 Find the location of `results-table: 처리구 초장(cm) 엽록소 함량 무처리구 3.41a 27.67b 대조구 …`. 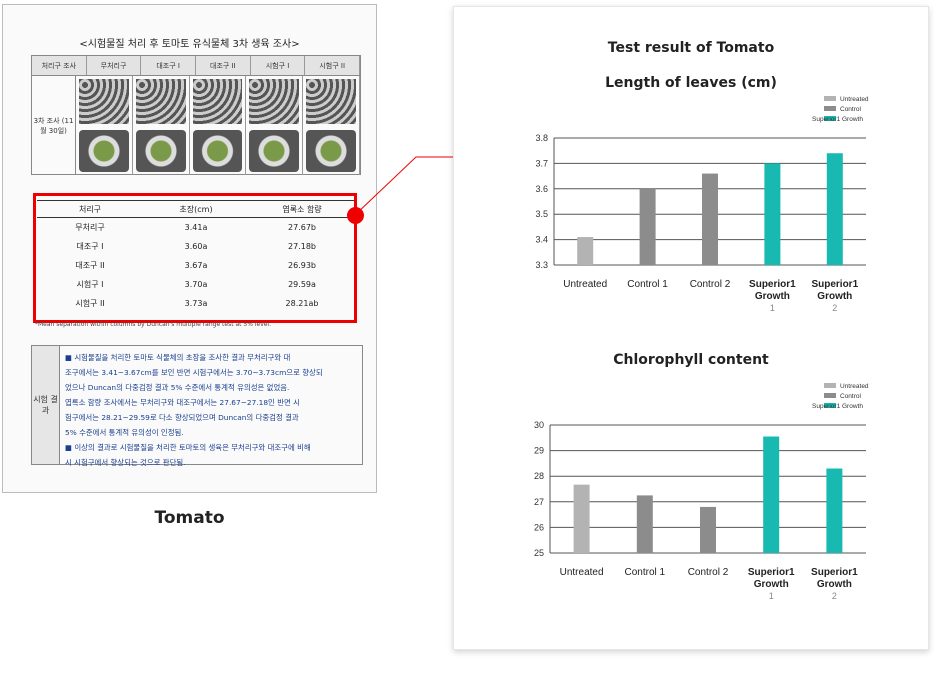

results-table: 처리구 초장(cm) 엽록소 함량 무처리구 3.41a 27.67b 대조구 … is located at coordinates (196, 256).